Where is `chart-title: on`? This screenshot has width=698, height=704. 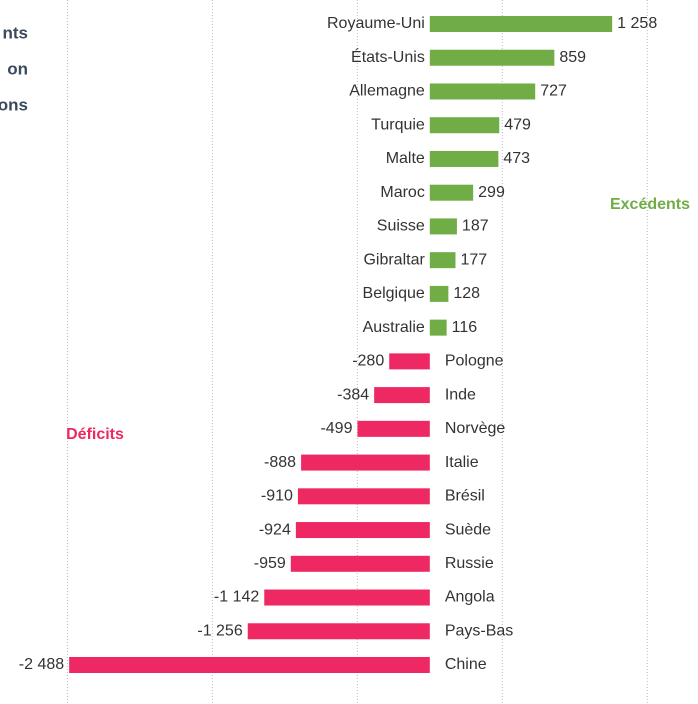 chart-title: on is located at coordinates (17, 68).